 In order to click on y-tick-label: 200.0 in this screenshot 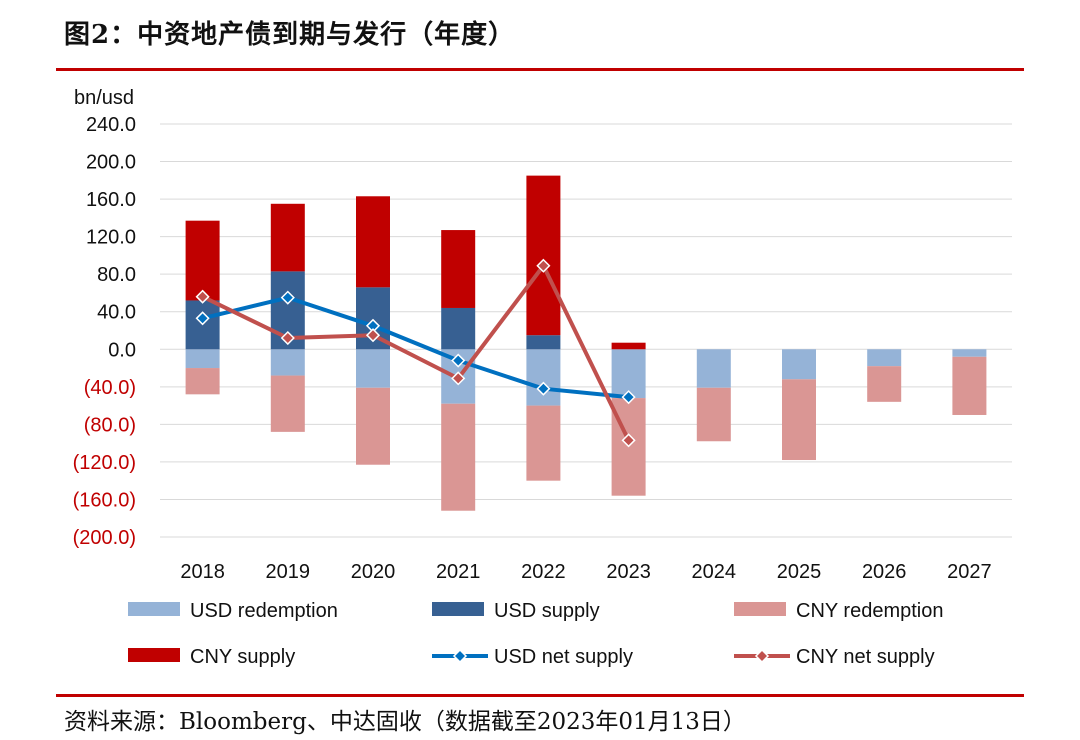, I will do `click(111, 163)`.